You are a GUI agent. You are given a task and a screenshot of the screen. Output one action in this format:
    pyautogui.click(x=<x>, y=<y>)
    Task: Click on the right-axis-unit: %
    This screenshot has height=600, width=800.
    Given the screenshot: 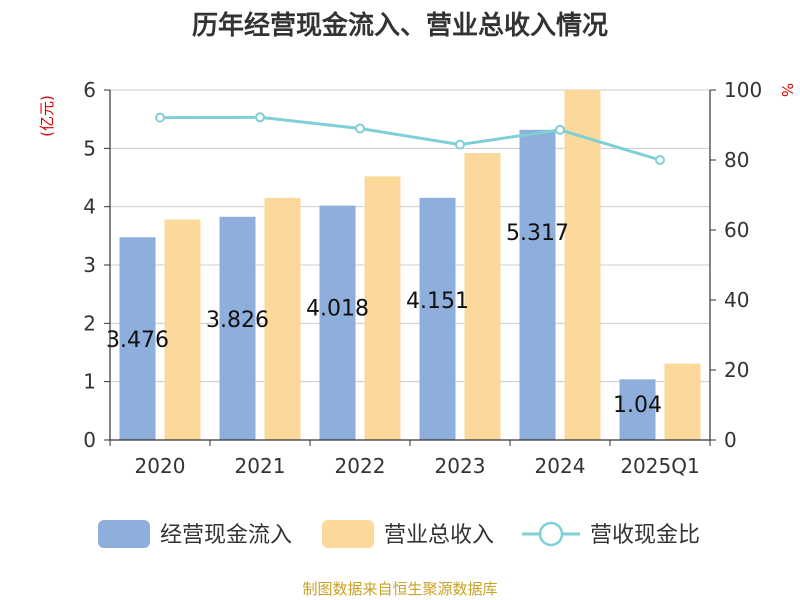 What is the action you would take?
    pyautogui.click(x=787, y=90)
    